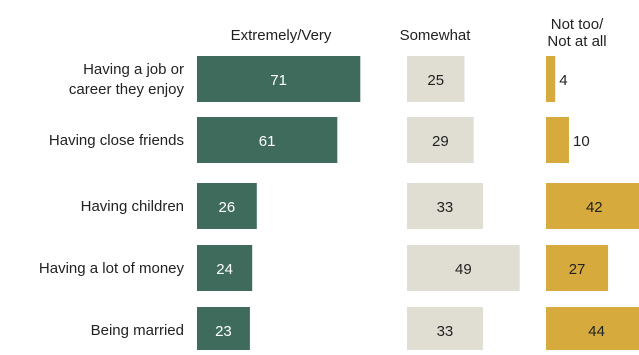  I want to click on data-label-2-3: 27, so click(577, 269).